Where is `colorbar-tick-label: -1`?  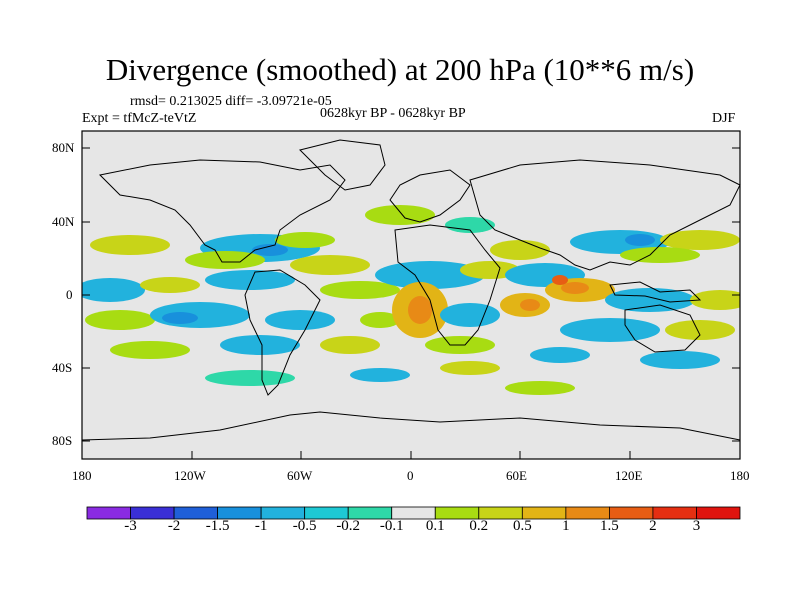
colorbar-tick-label: -1 is located at coordinates (261, 526).